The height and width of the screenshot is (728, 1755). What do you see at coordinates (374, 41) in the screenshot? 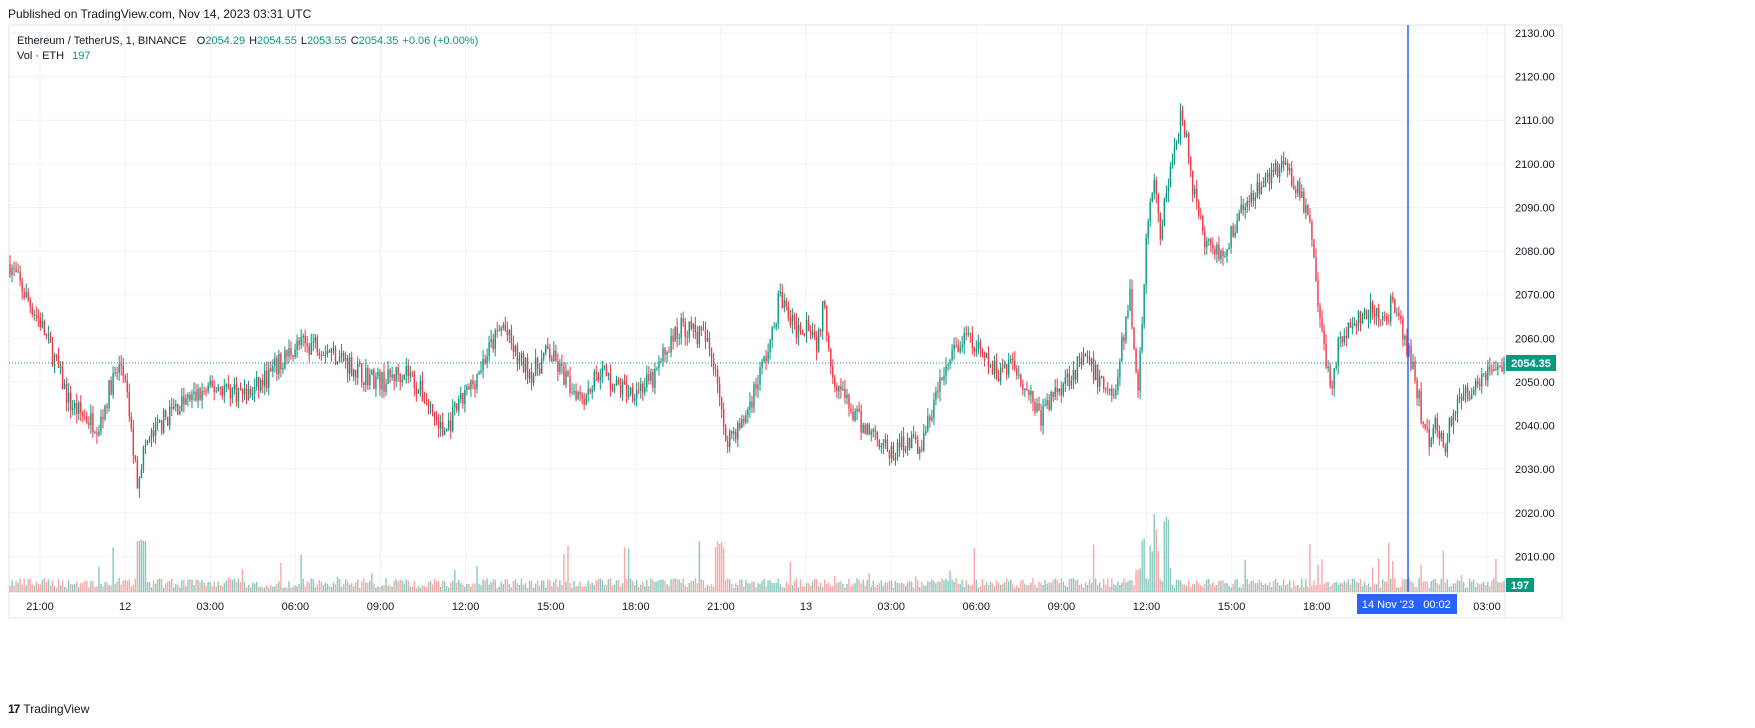
I see `close-label: C2054.35` at bounding box center [374, 41].